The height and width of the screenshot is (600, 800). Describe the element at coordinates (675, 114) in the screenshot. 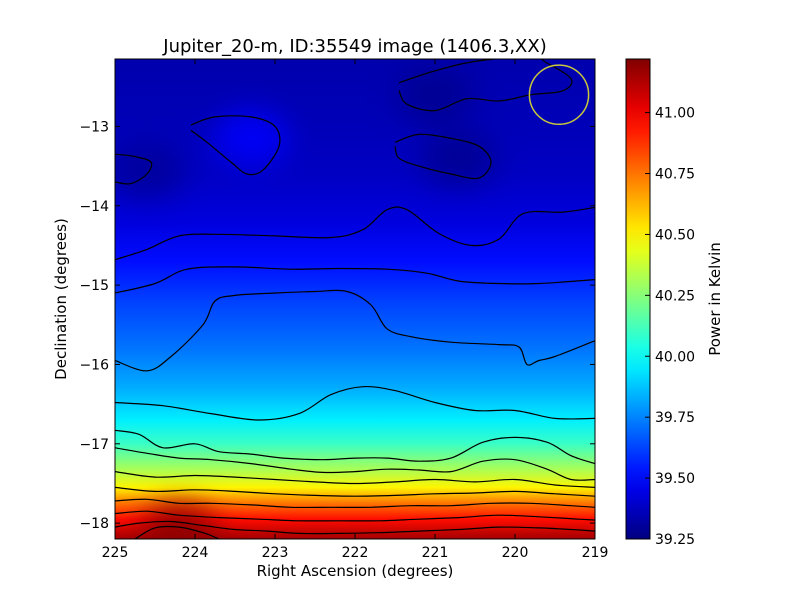

I see `colorbar-tick-label: 41.00` at that location.